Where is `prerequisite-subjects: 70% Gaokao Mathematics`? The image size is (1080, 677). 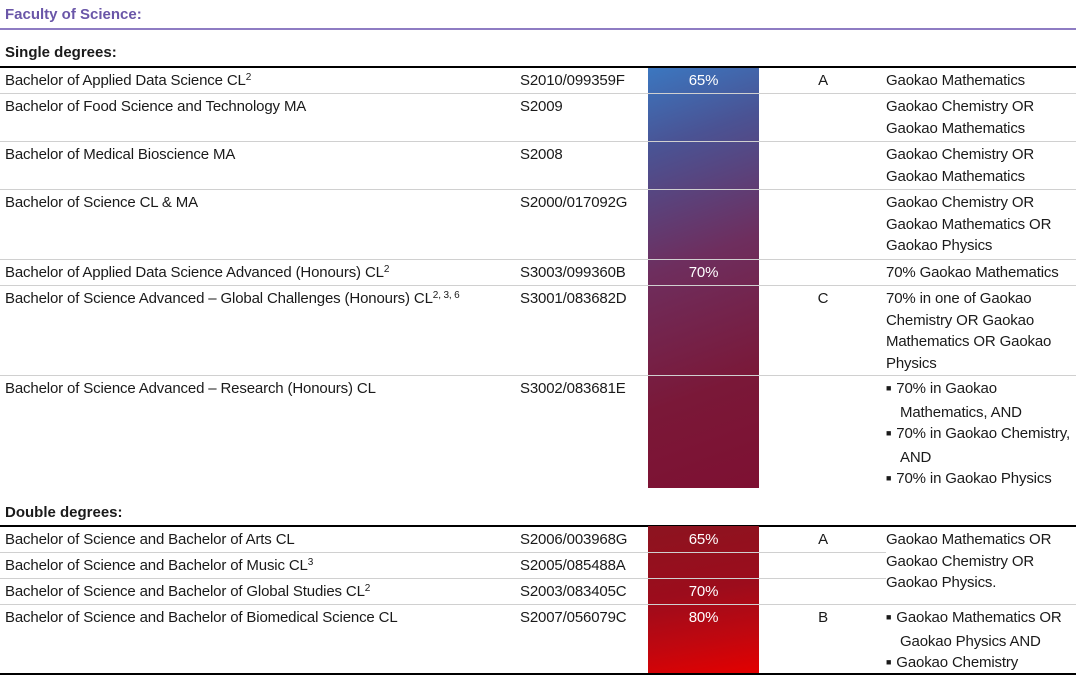
prerequisite-subjects: 70% Gaokao Mathematics is located at coordinates (972, 272).